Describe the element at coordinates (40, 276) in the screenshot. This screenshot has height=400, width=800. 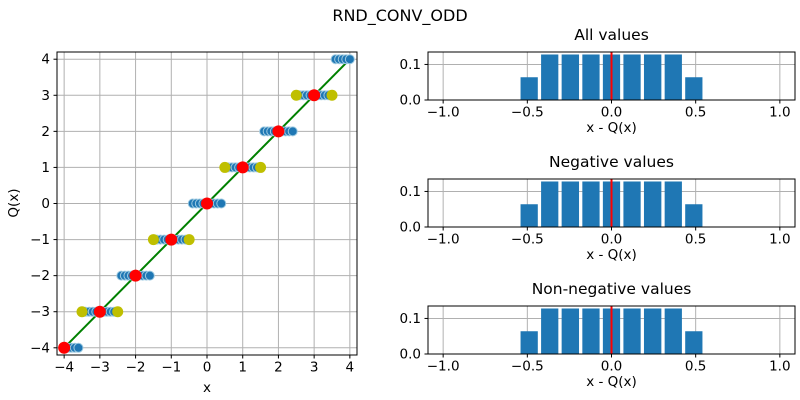
I see `y-tick-label: −2` at that location.